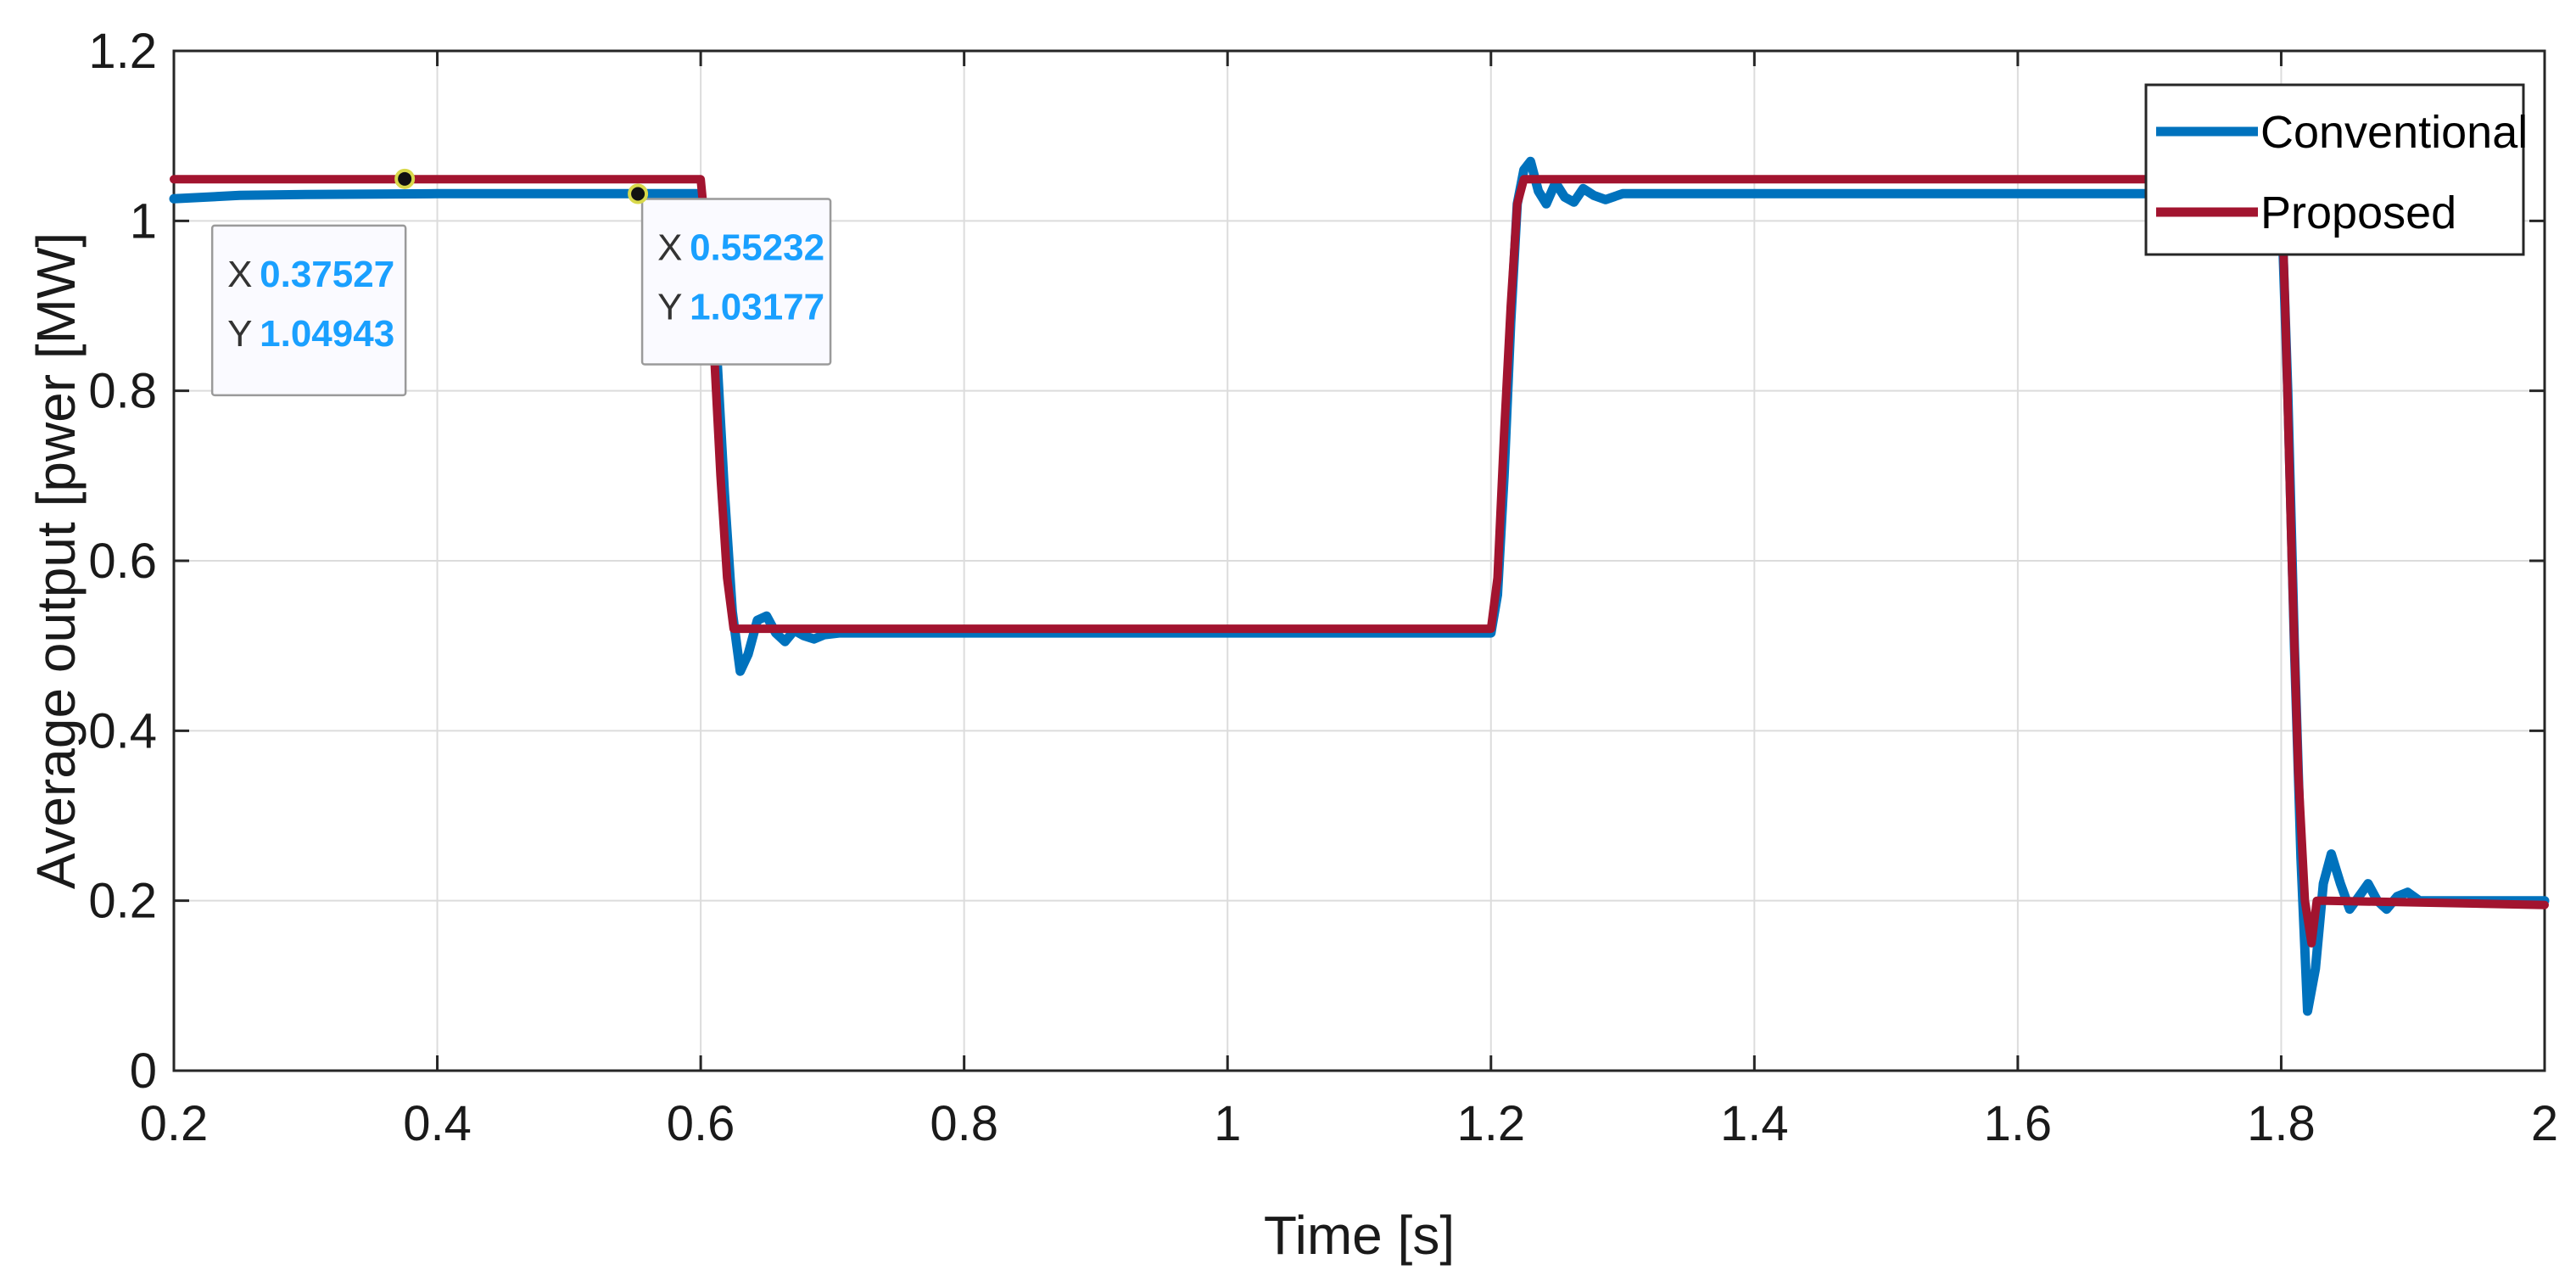 This screenshot has height=1287, width=2576. I want to click on x-tick-label: 1.2, so click(1490, 1124).